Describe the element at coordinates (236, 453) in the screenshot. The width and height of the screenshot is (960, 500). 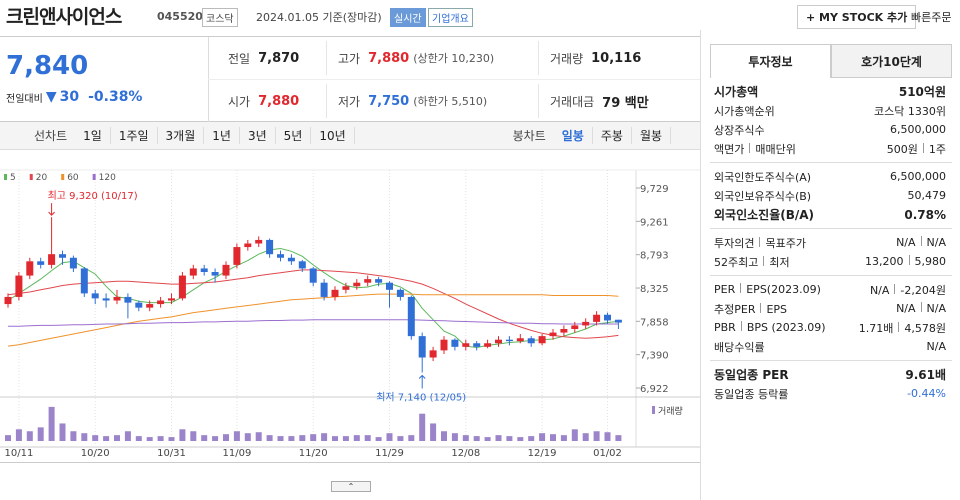
I see `x-tick-label: 11/09` at that location.